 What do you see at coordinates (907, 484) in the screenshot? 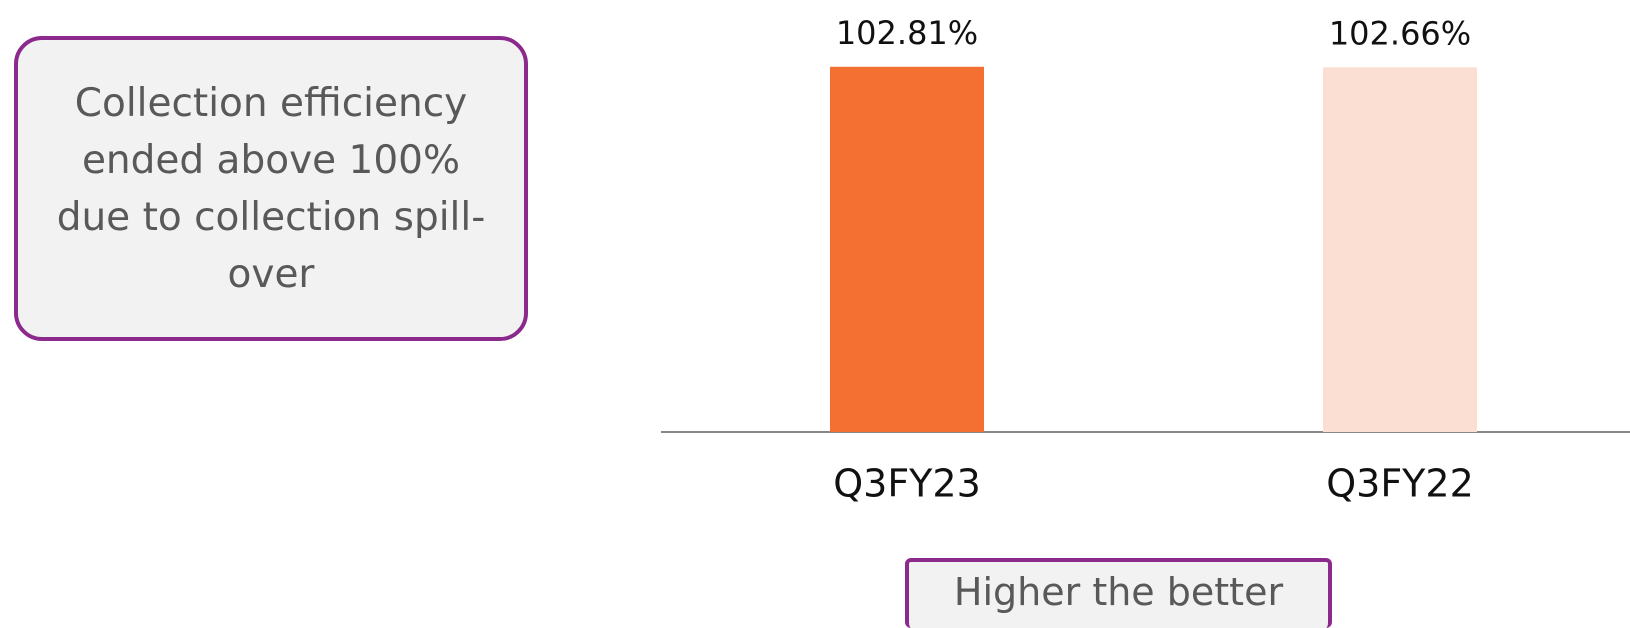
I see `x-tick-label: Q3FY23` at bounding box center [907, 484].